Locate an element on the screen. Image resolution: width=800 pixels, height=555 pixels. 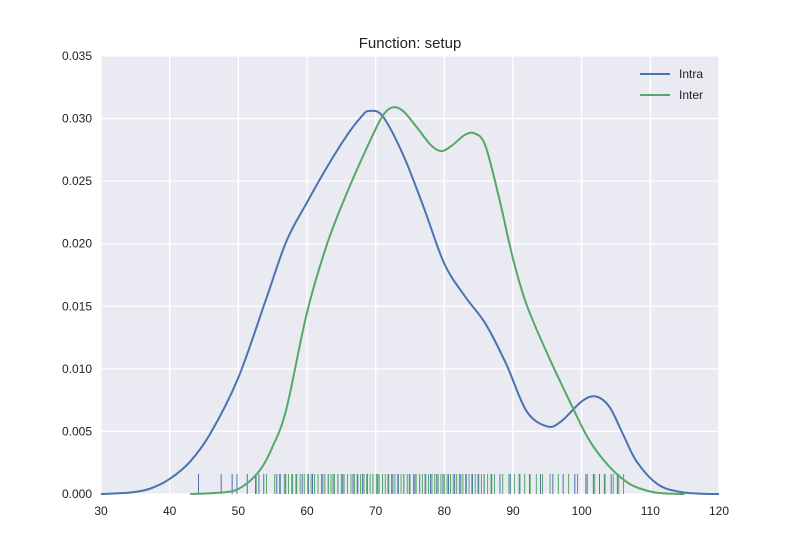
x-tick-label: 70 is located at coordinates (376, 511).